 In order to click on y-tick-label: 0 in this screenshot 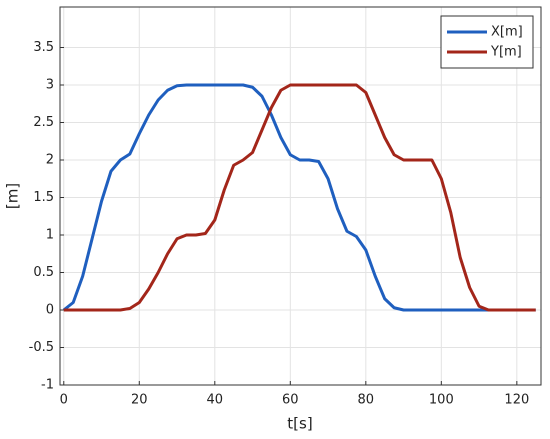, I will do `click(50, 310)`.